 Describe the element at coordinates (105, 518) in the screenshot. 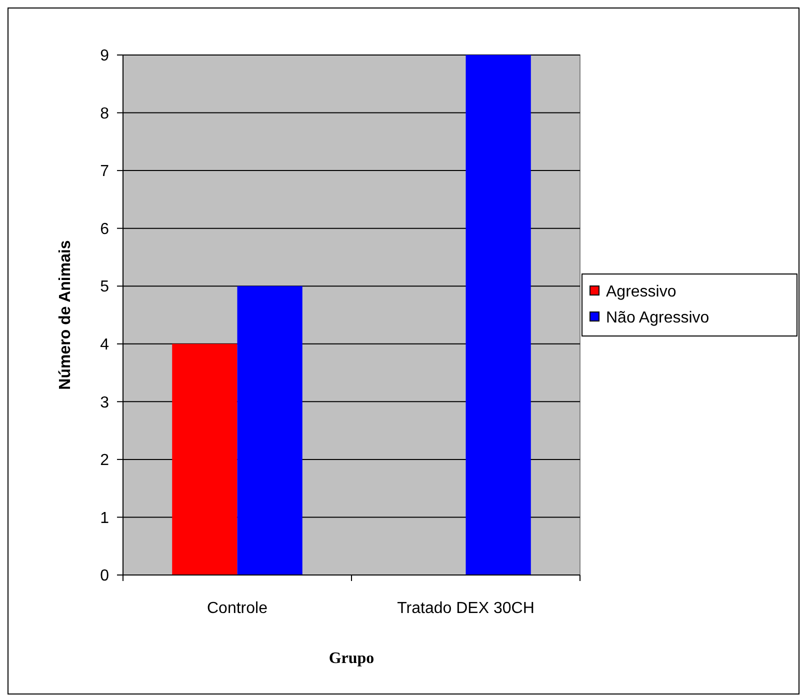

I see `y-tick-label: 1` at that location.